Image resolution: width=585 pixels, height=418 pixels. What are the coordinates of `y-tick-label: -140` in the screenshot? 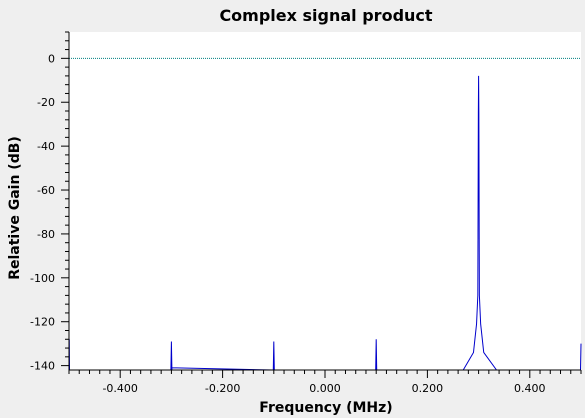 It's located at (42, 366).